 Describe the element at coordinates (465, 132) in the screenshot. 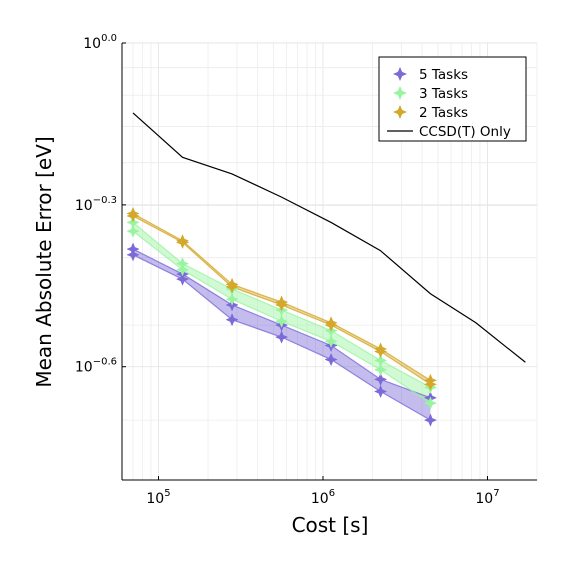

I see `legend-label: CCSD(T) Only` at that location.